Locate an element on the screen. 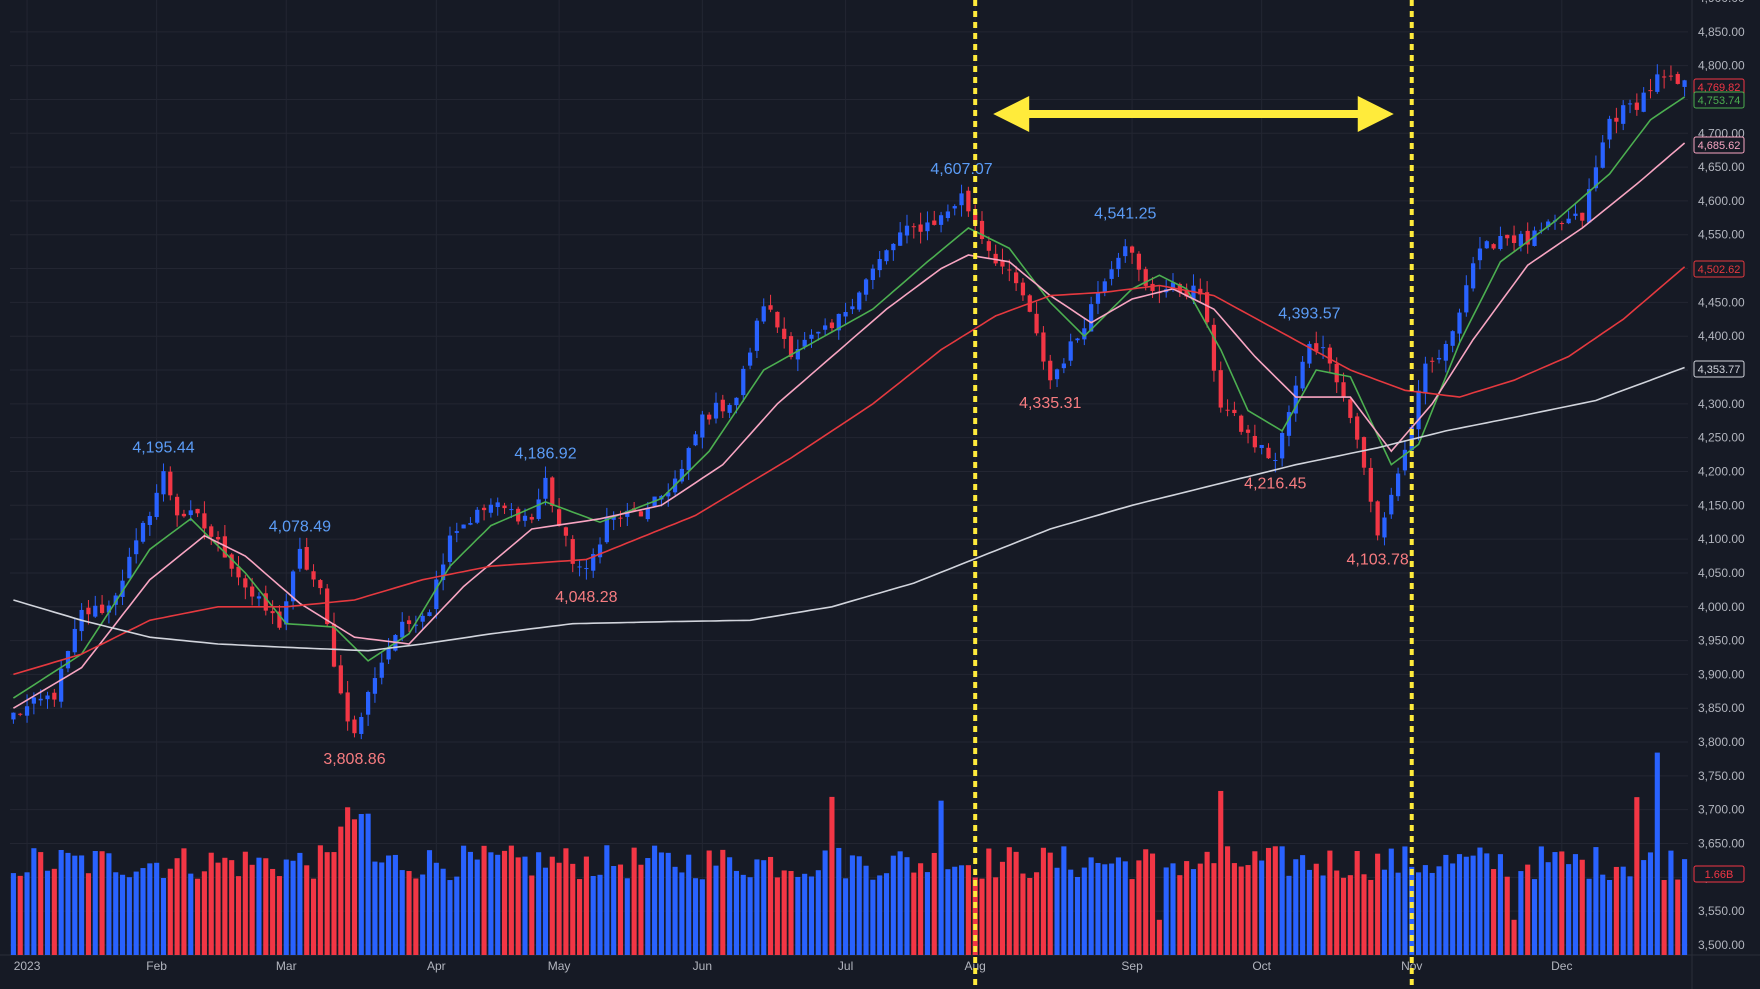 The image size is (1760, 989). low-annotation: 4,048.28 is located at coordinates (586, 597).